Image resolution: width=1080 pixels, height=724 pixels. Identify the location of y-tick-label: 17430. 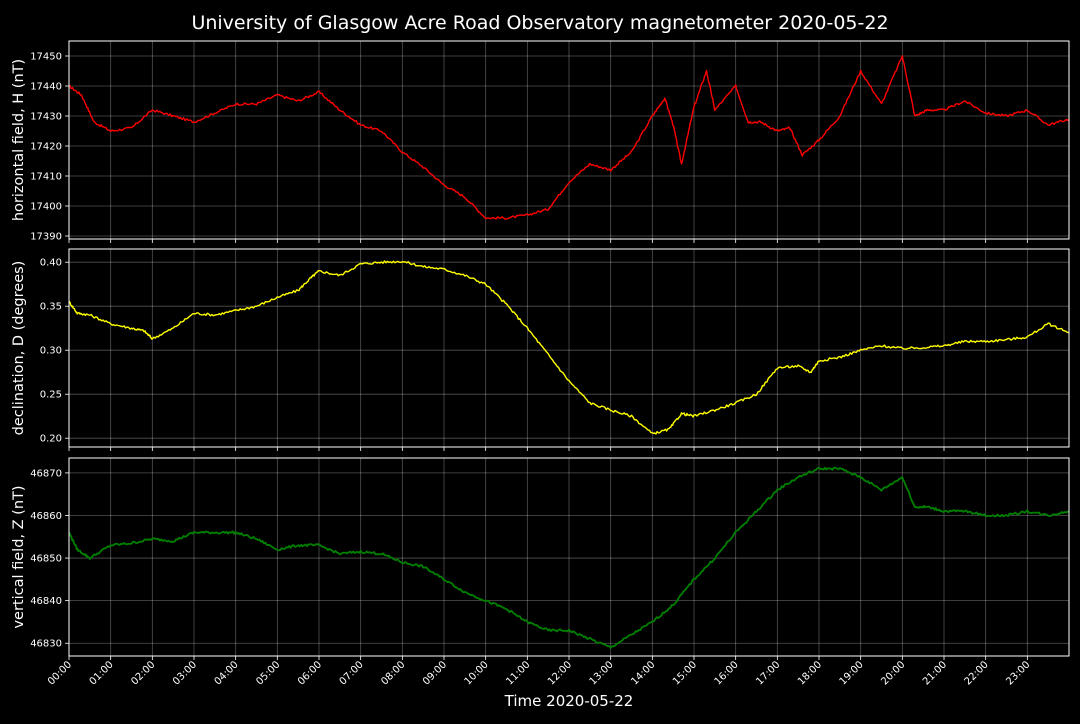
(46, 117).